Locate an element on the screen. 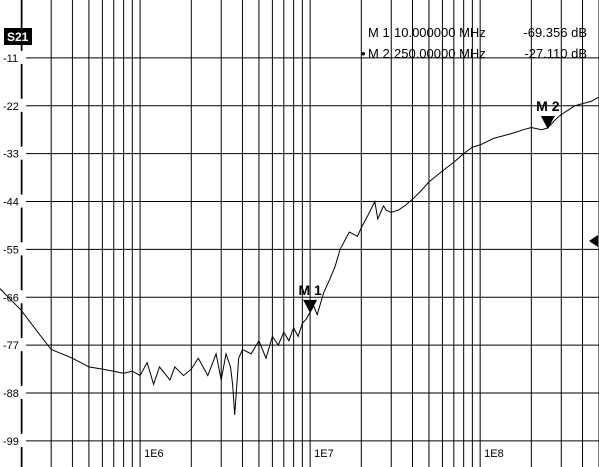 This screenshot has width=599, height=467. marker-1-triangle is located at coordinates (310, 306).